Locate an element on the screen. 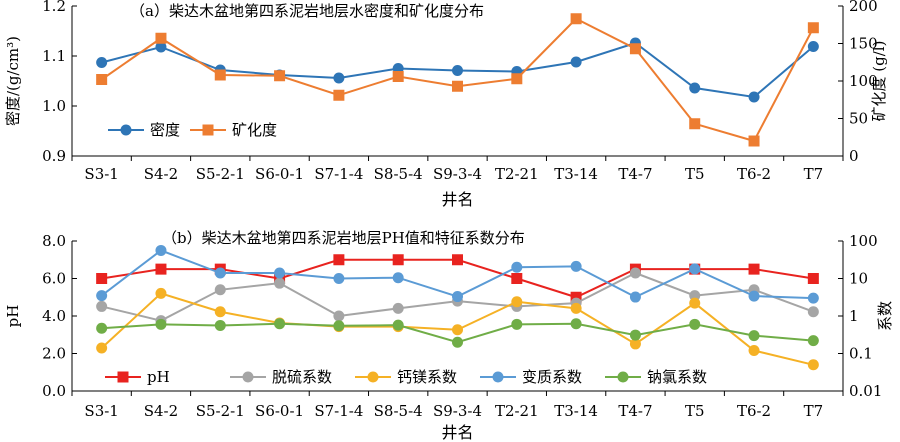 Image resolution: width=900 pixels, height=442 pixels. y-axis-label-left: pH is located at coordinates (13, 316).